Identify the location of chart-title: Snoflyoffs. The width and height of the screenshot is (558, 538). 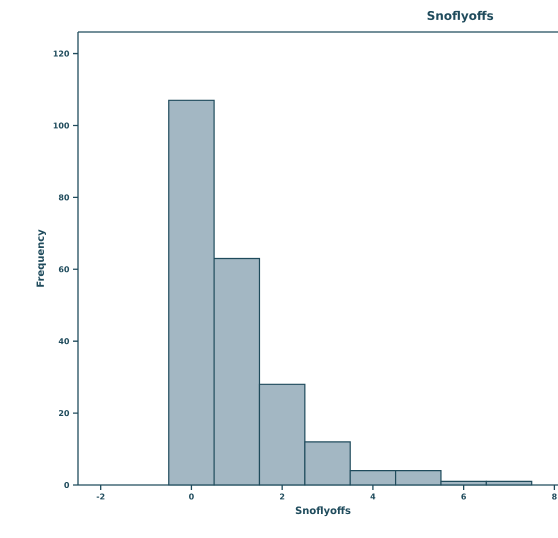
(461, 16).